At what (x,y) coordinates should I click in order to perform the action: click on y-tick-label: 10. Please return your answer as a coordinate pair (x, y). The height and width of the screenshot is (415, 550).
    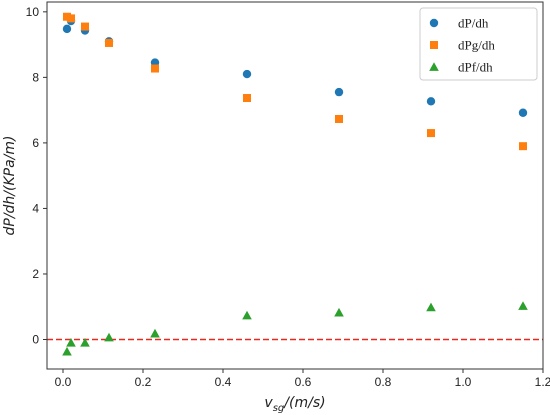
    Looking at the image, I should click on (33, 12).